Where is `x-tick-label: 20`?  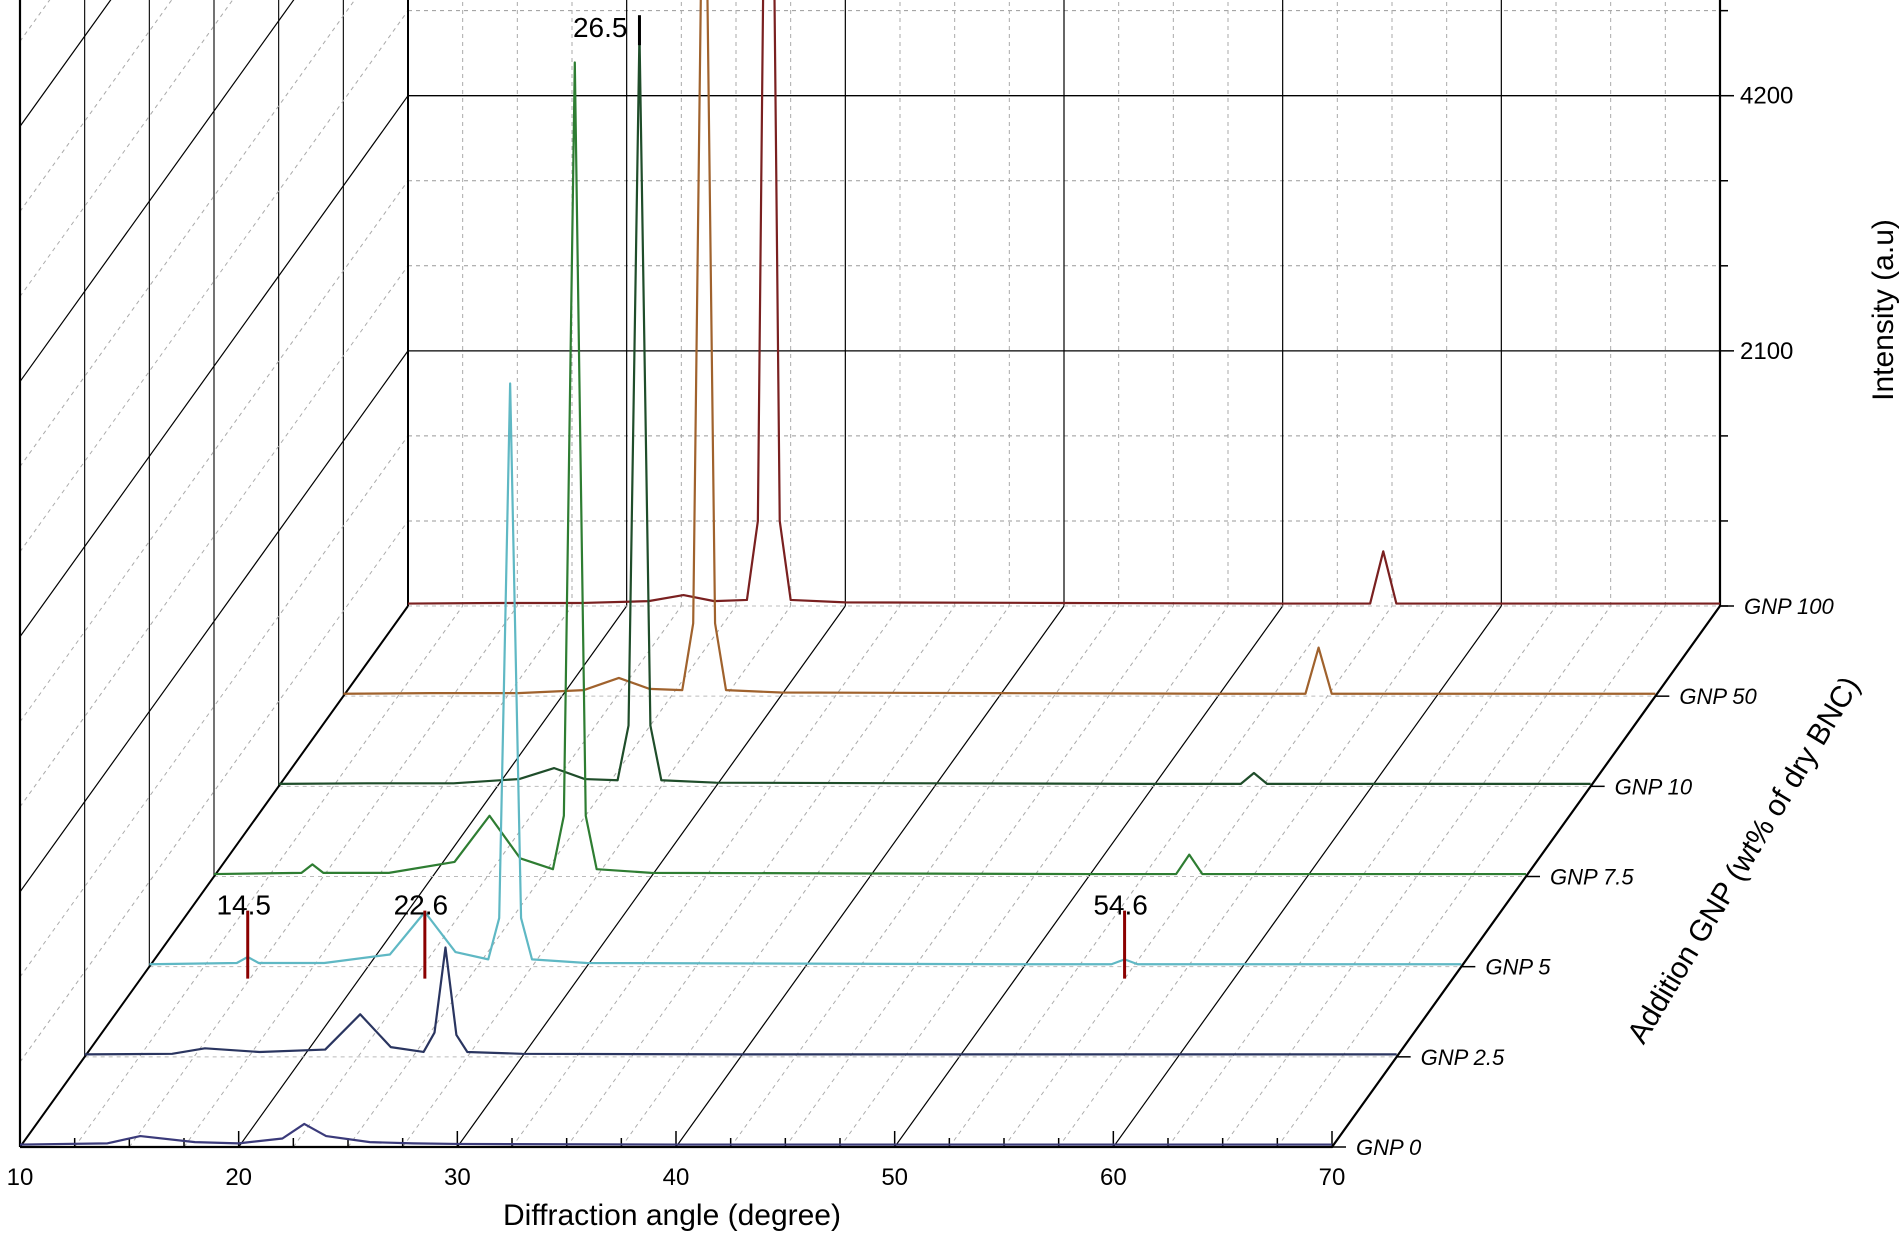
x-tick-label: 20 is located at coordinates (238, 1177).